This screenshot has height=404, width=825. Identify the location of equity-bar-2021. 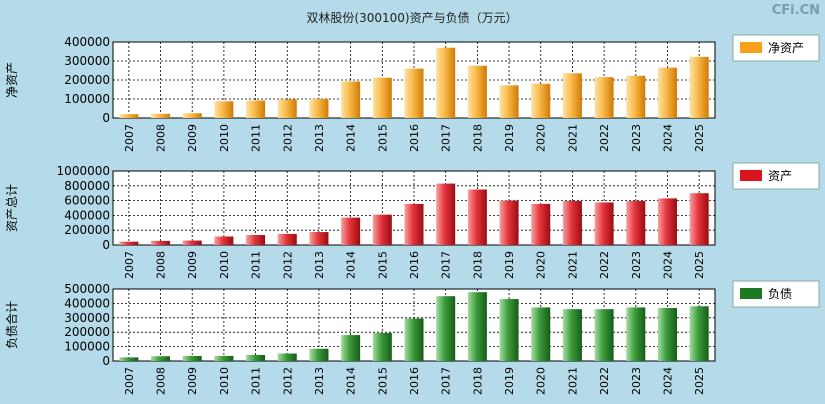
(572, 95).